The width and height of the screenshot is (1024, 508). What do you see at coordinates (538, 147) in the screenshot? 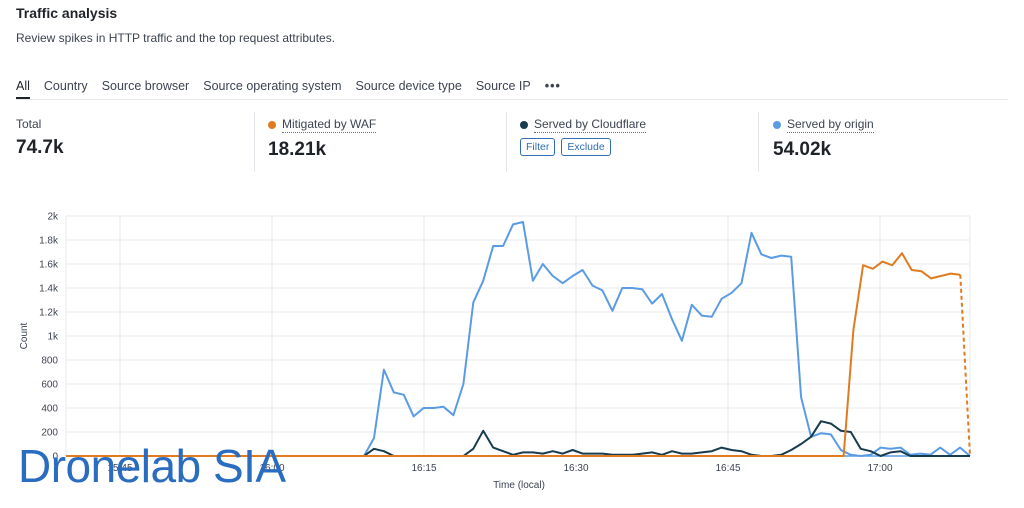
I see `filter-button: Filter` at bounding box center [538, 147].